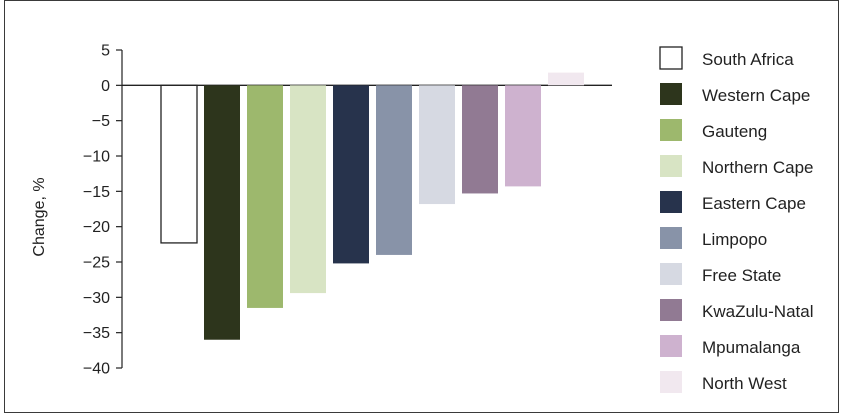 This screenshot has width=842, height=416. What do you see at coordinates (96, 227) in the screenshot?
I see `y-tick-label: −20` at bounding box center [96, 227].